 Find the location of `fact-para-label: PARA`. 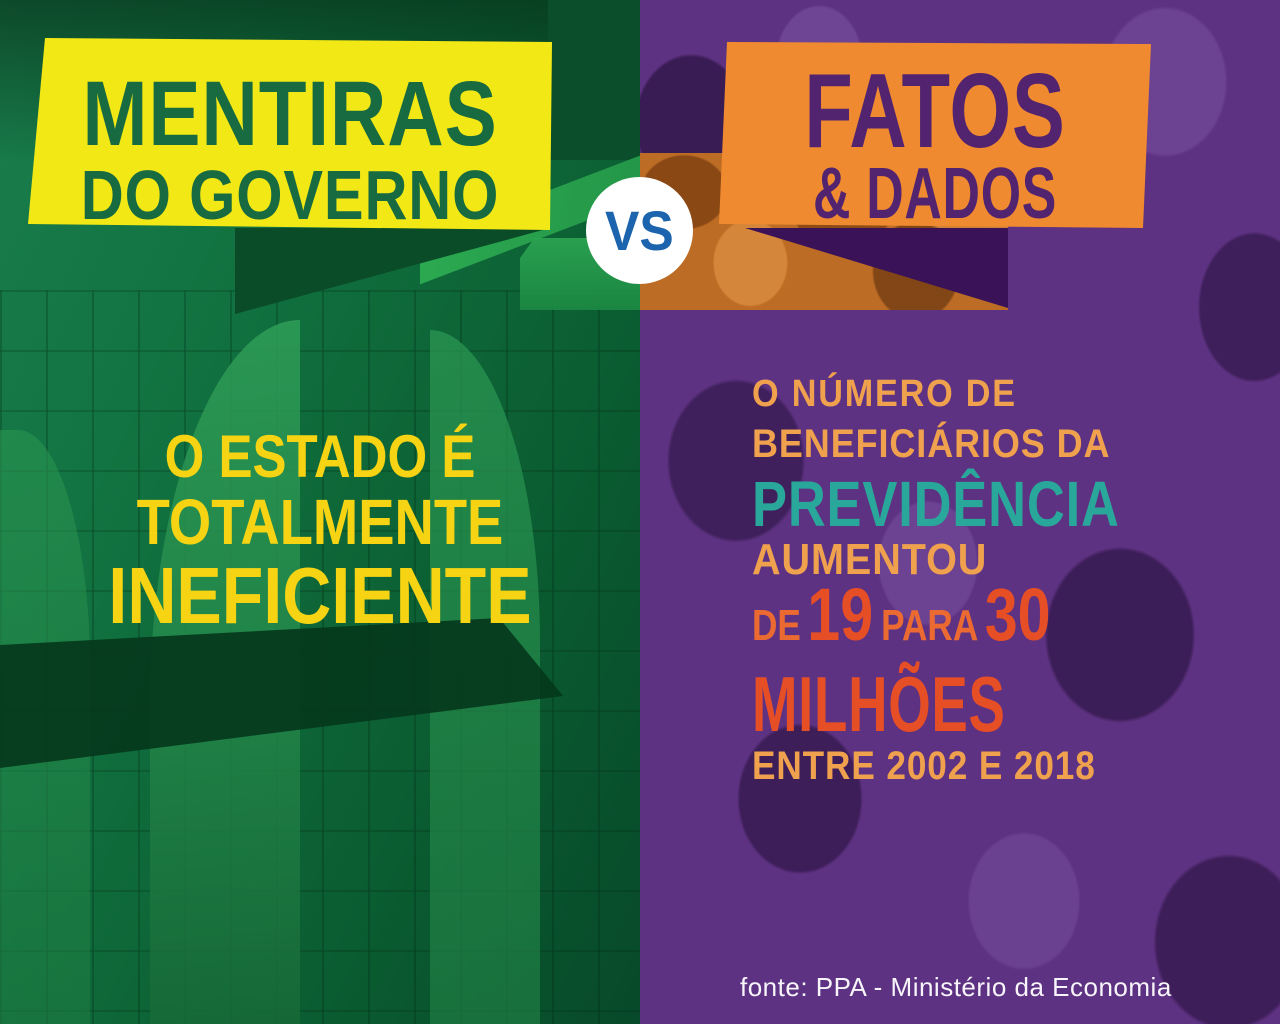

fact-para-label: PARA is located at coordinates (930, 625).